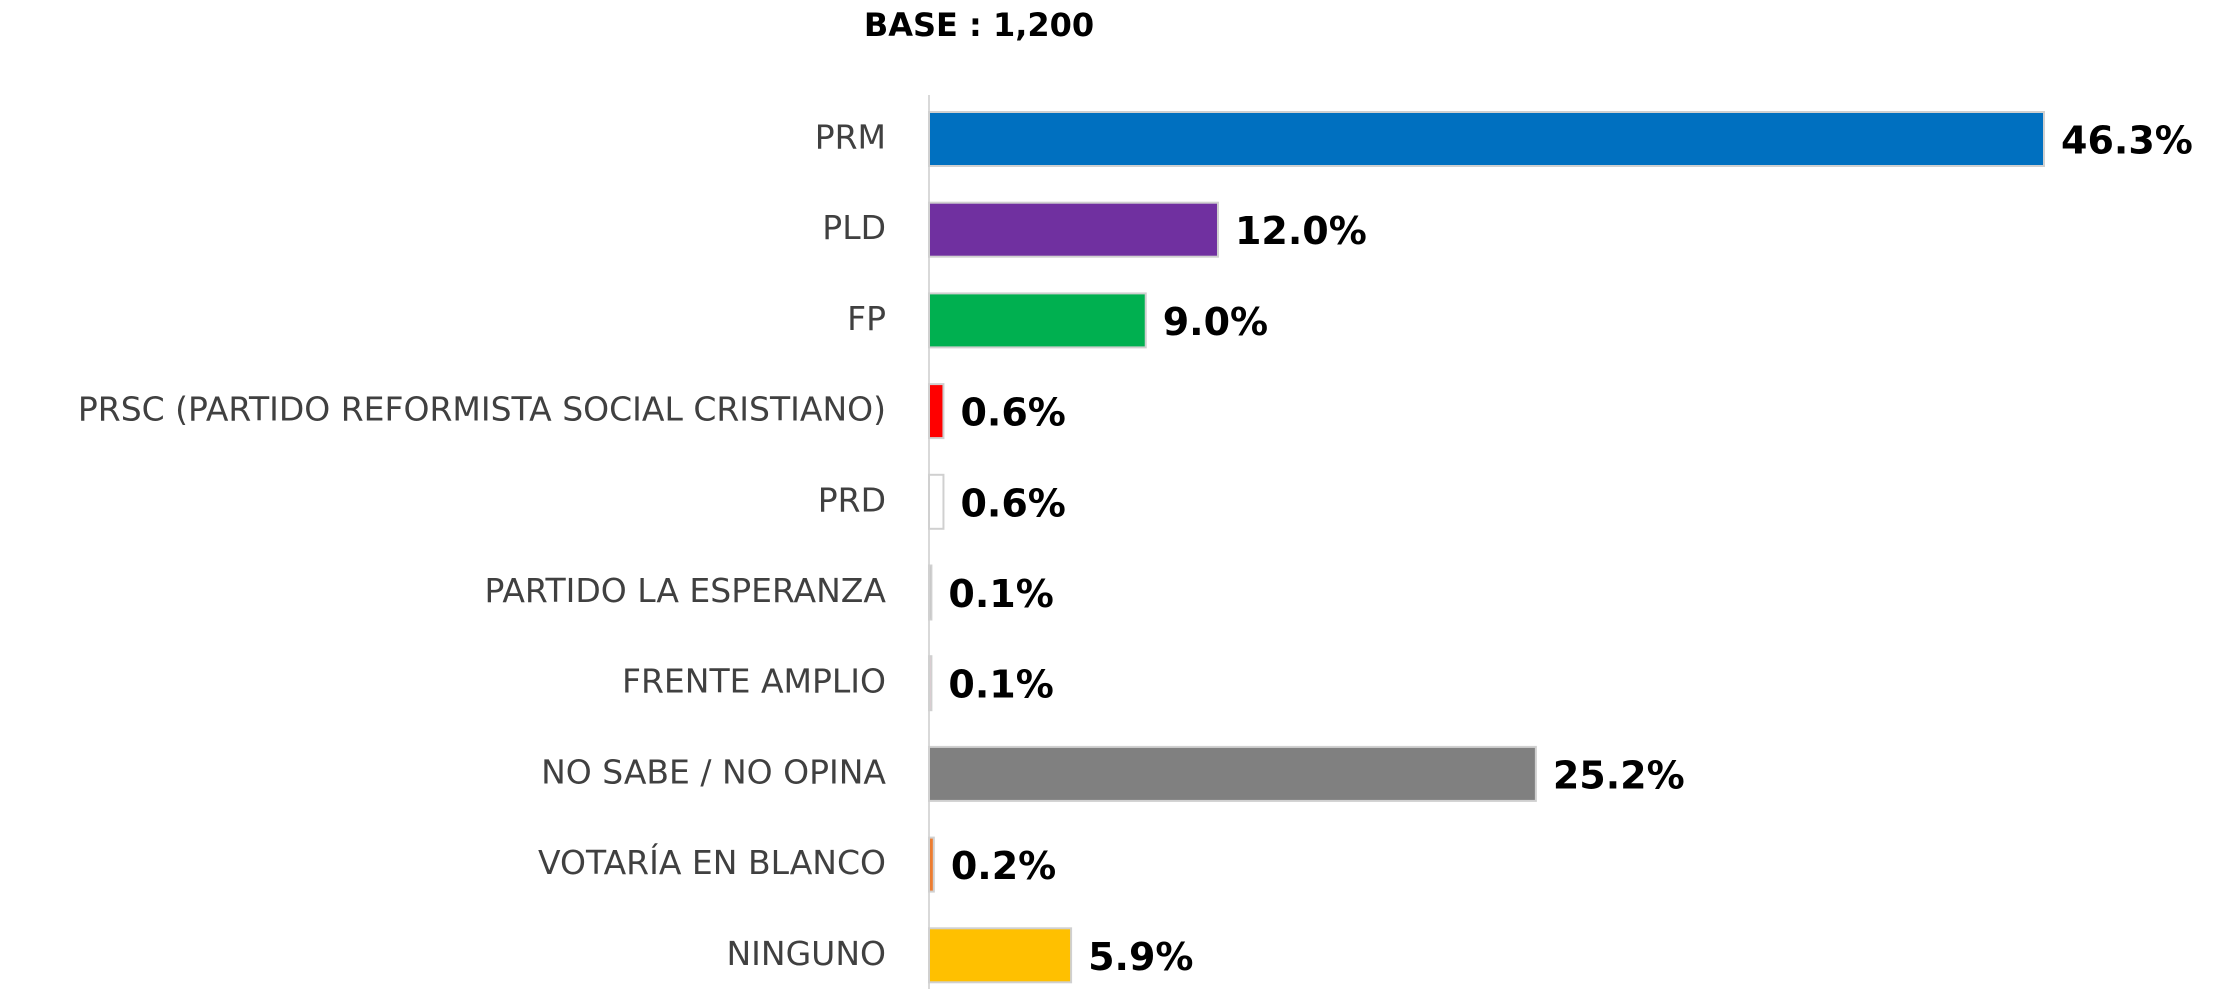  What do you see at coordinates (1140, 957) in the screenshot?
I see `value-label: 5.9%` at bounding box center [1140, 957].